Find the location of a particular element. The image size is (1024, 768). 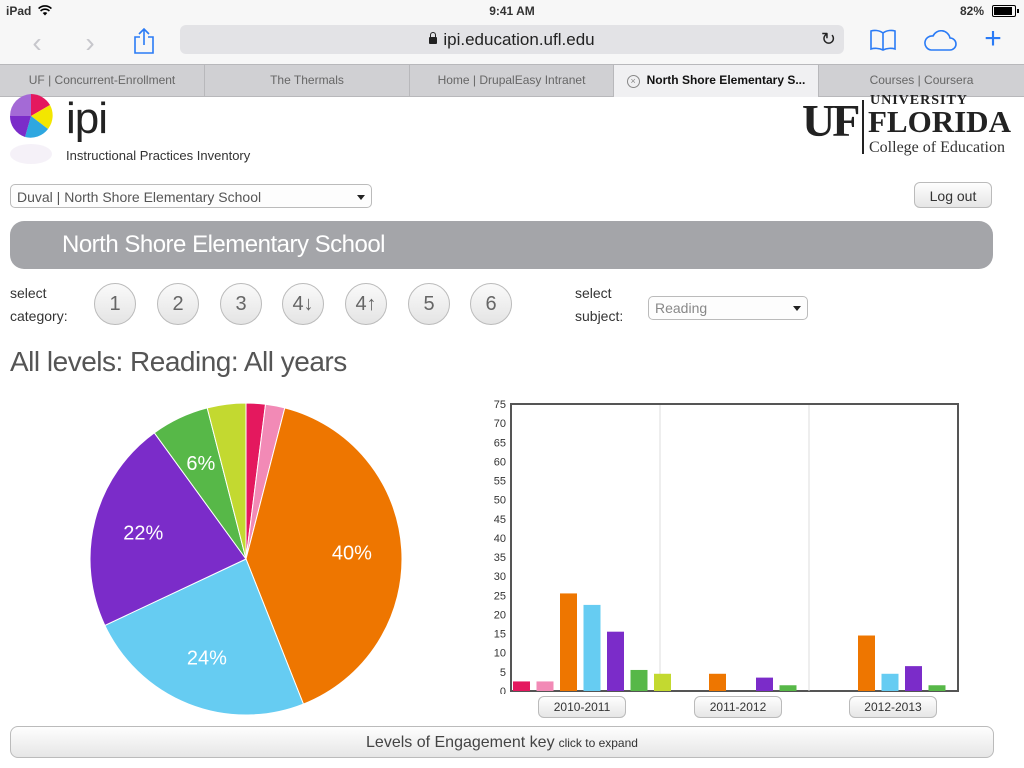

browser-toolbar: ‹ › ipi.education.ufl.edu ↻ + is located at coordinates (512, 43).